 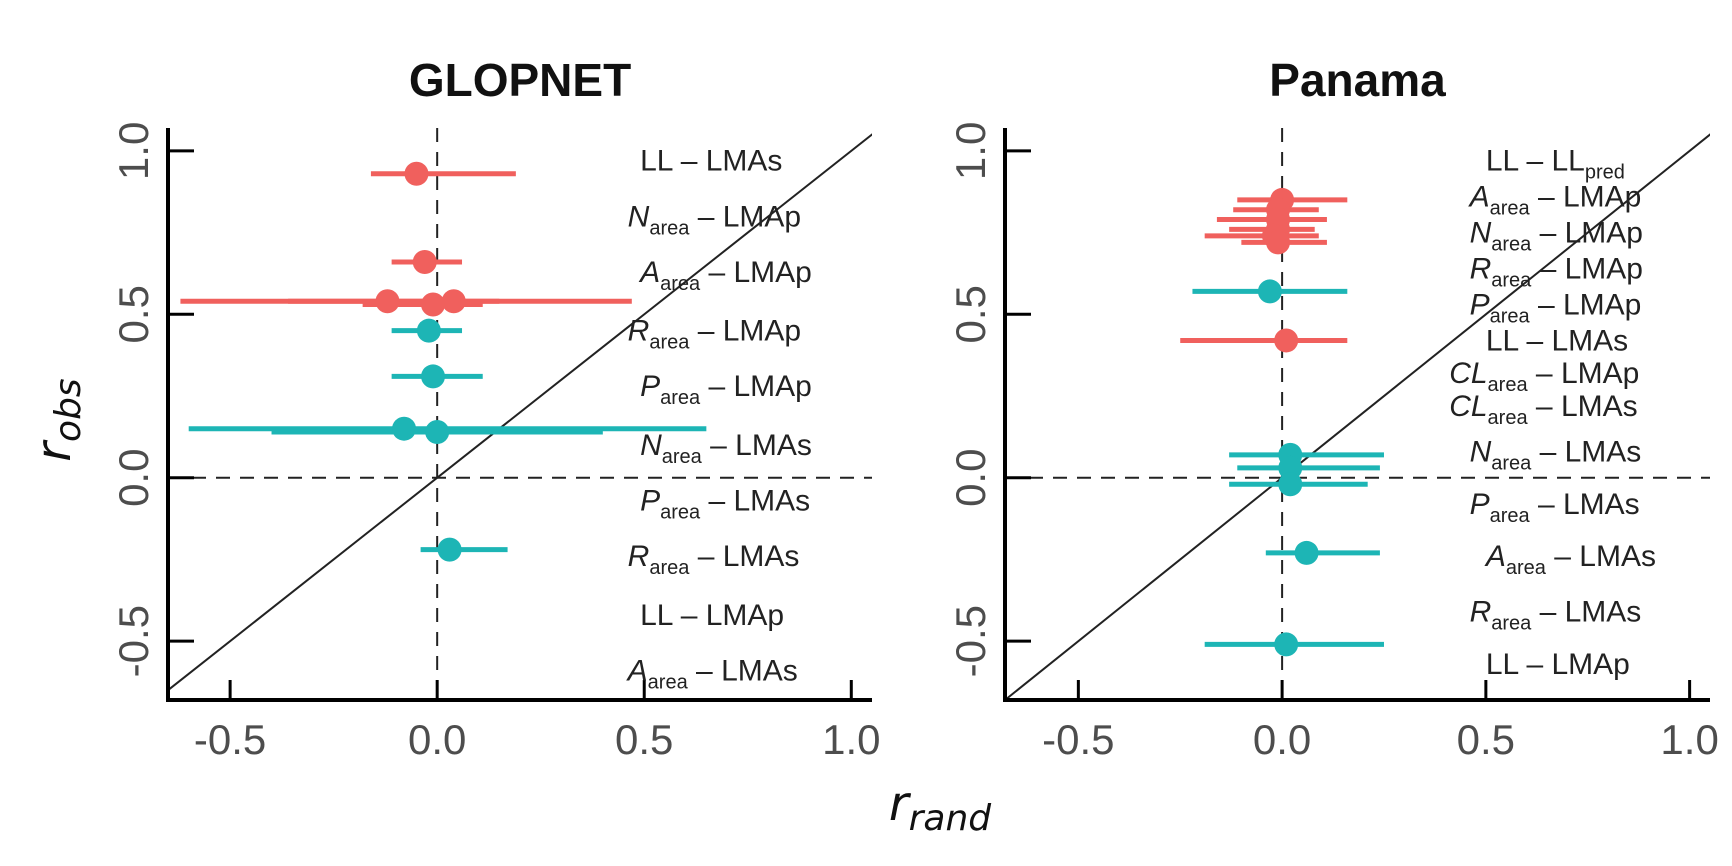 What do you see at coordinates (1486, 739) in the screenshot?
I see `x-tick-label: 0.5` at bounding box center [1486, 739].